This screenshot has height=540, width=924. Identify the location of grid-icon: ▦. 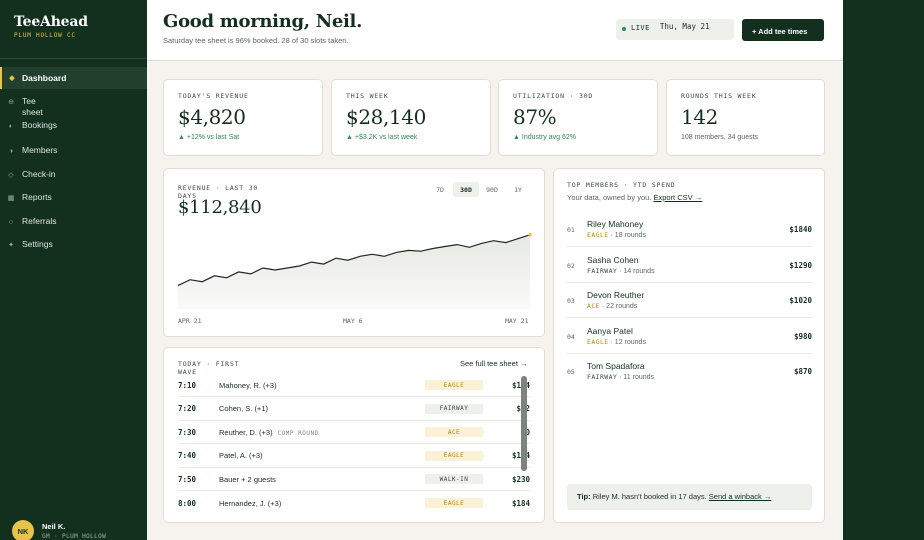
(11, 198).